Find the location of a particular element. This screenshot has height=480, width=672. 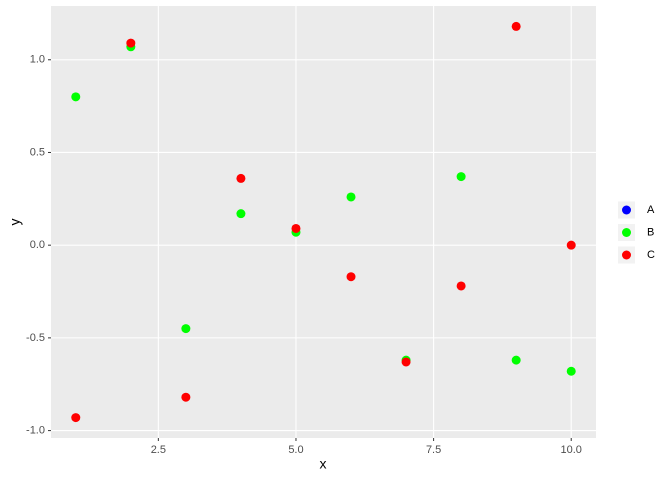

y-tick-label: -0.5 is located at coordinates (35, 338).